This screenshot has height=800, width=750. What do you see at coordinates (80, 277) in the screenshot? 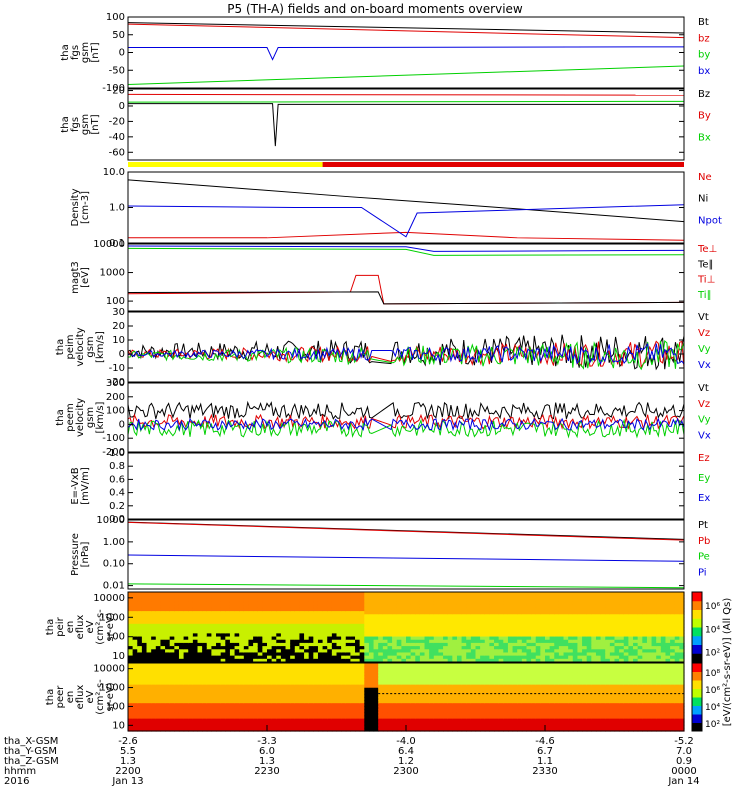
I see `y-axis-label: magt3 [eV]` at bounding box center [80, 277].